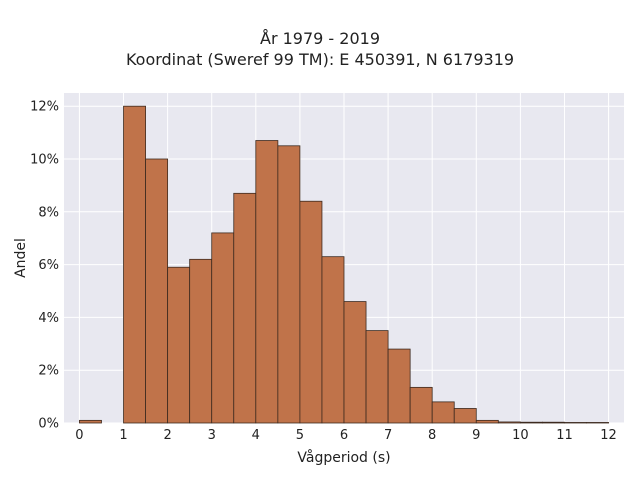 The height and width of the screenshot is (480, 640). I want to click on y-tick-label: 12%, so click(44, 107).